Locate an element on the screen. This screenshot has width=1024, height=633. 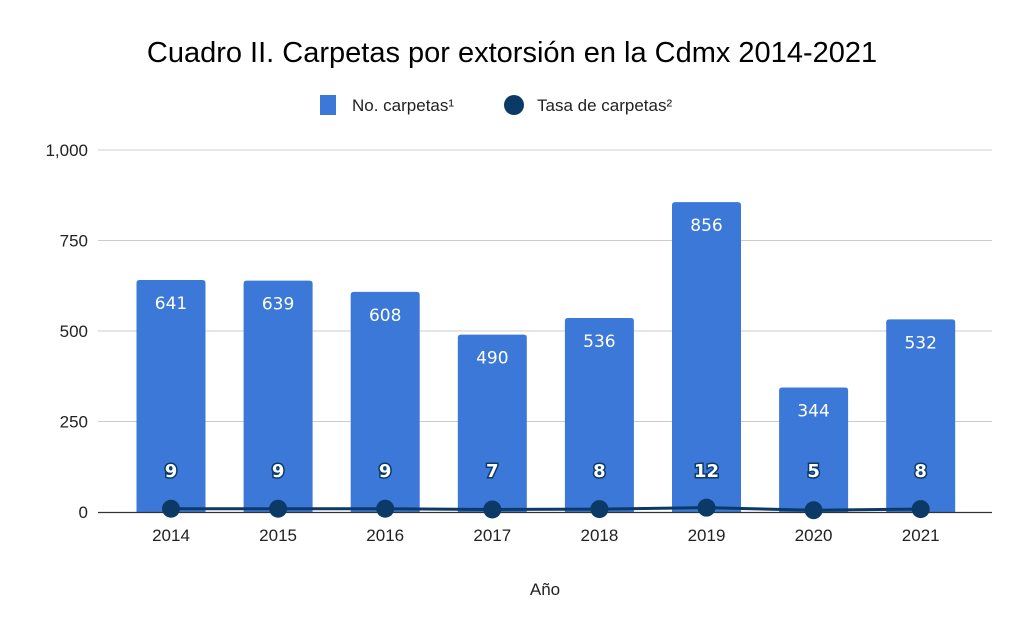
y-tick-label: 250 is located at coordinates (74, 422).